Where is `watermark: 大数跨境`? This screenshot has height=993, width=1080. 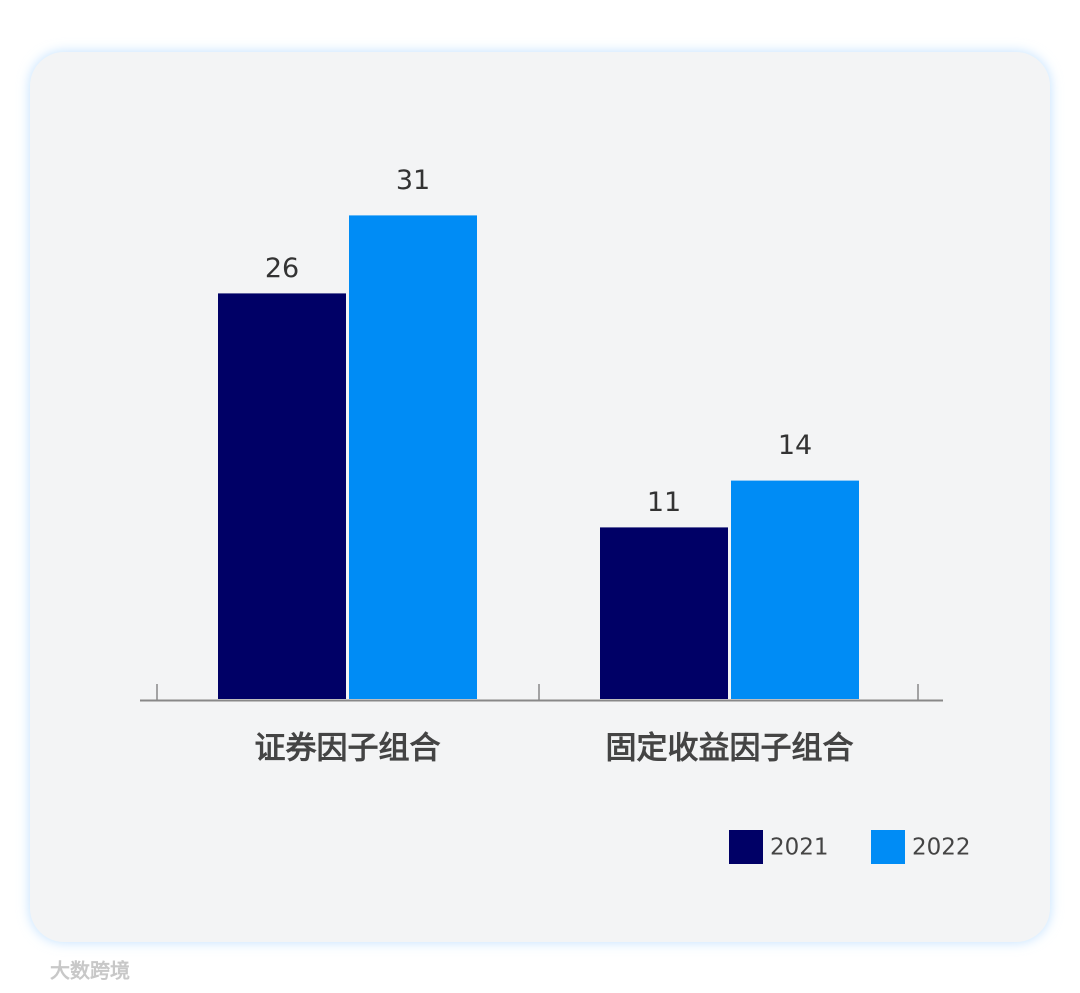 watermark: 大数跨境 is located at coordinates (90, 971).